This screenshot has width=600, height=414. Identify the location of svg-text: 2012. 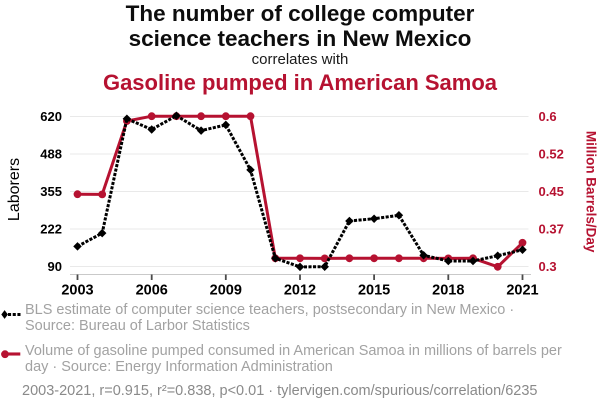
(300, 291).